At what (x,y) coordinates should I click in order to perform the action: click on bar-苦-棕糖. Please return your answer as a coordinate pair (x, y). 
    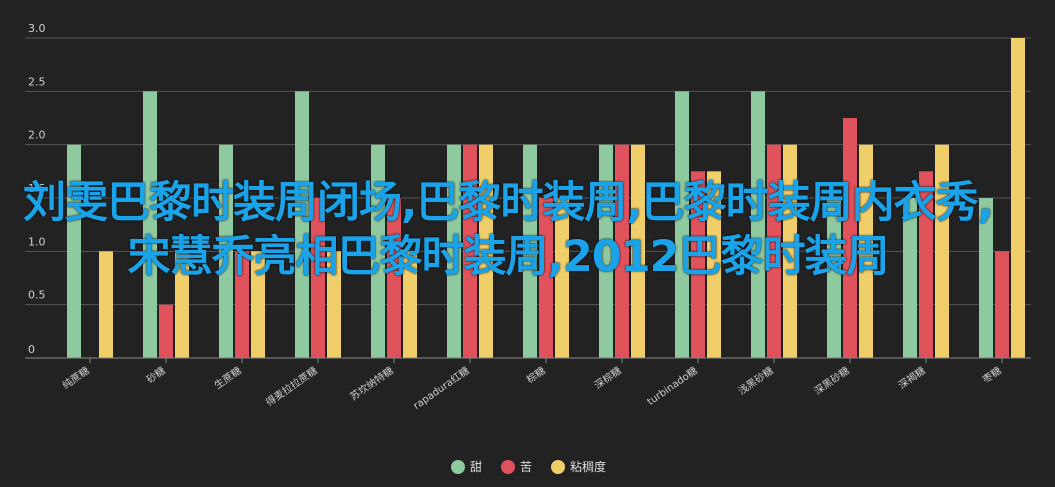
    Looking at the image, I should click on (546, 278).